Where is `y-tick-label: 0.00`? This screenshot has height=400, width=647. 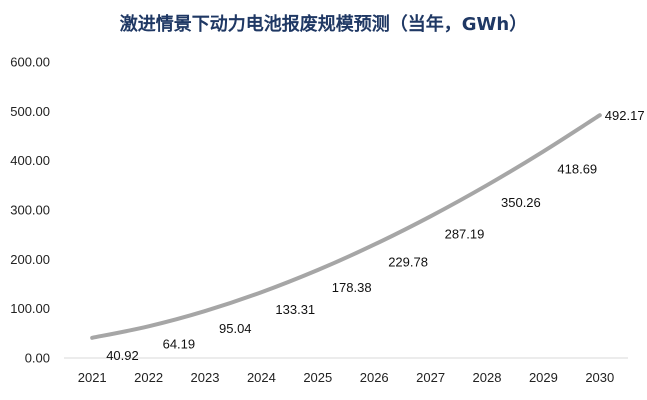 y-tick-label: 0.00 is located at coordinates (37, 358).